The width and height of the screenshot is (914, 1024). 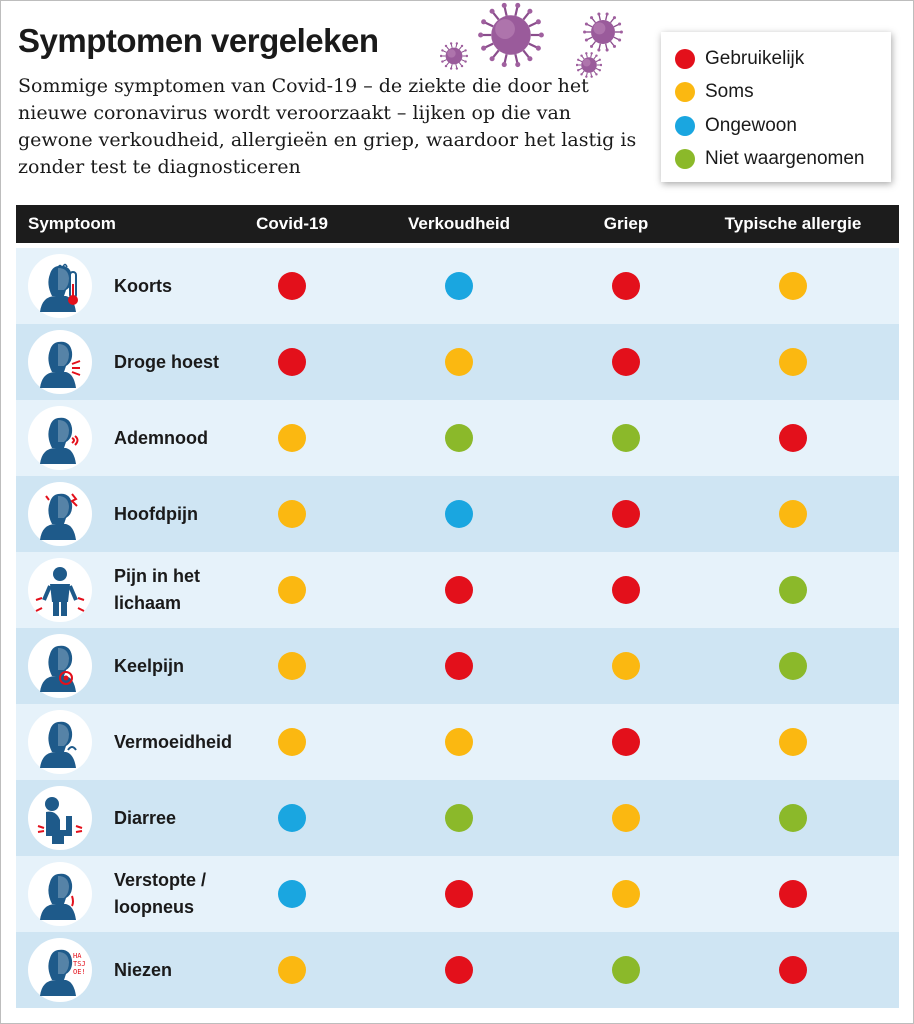 What do you see at coordinates (60, 286) in the screenshot?
I see `fever-thermometer-icon` at bounding box center [60, 286].